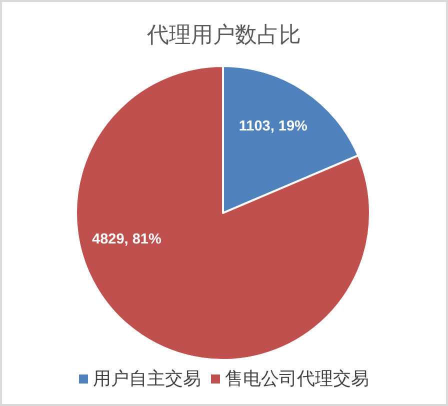  What do you see at coordinates (224, 35) in the screenshot?
I see `title: 代理用户数占比` at bounding box center [224, 35].